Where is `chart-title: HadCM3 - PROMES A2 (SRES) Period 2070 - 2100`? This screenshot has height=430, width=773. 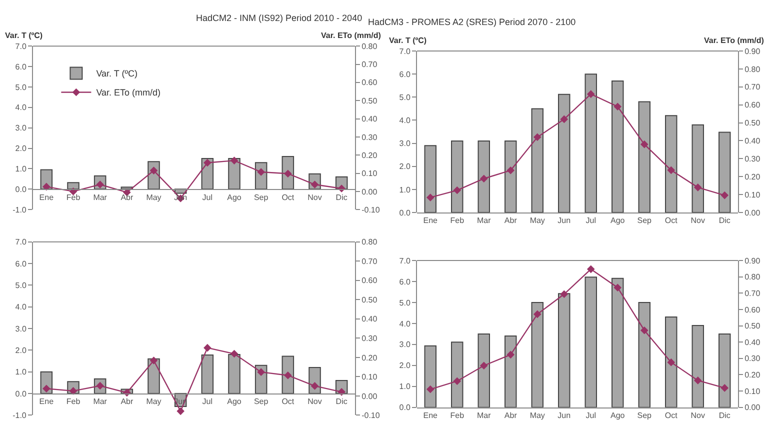
chart-title: HadCM3 - PROMES A2 (SRES) Period 2070 - 2100 is located at coordinates (472, 22).